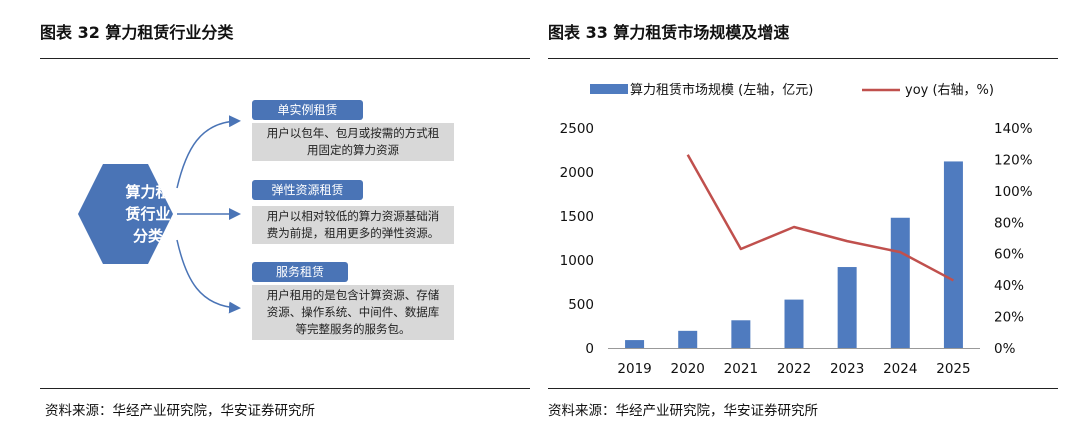  What do you see at coordinates (741, 334) in the screenshot?
I see `bar-2021` at bounding box center [741, 334].